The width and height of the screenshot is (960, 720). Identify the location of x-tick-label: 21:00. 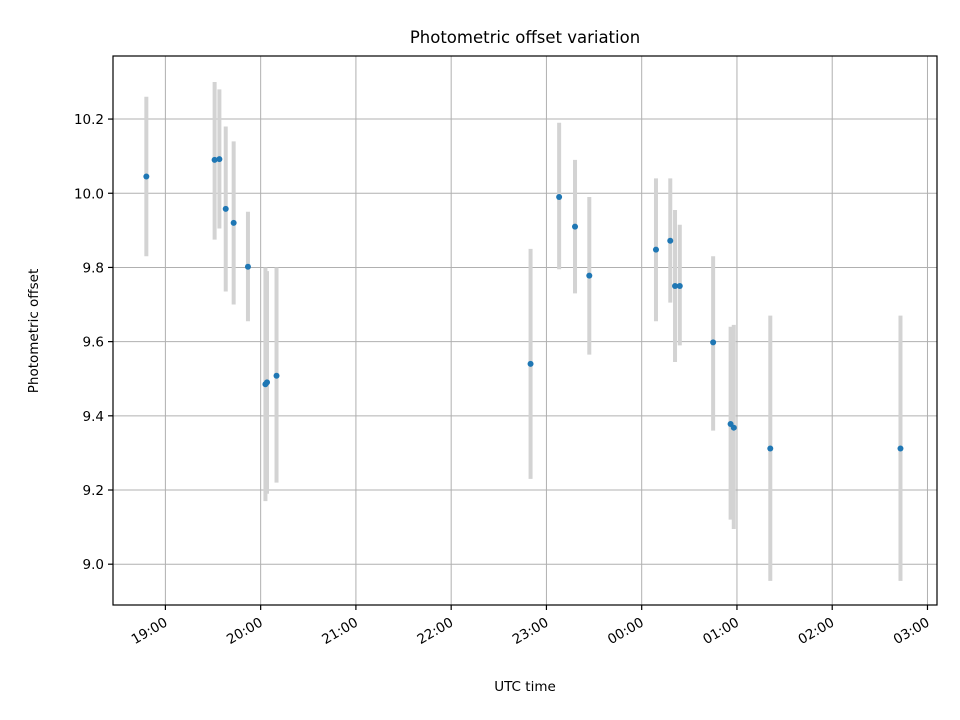
(340, 631).